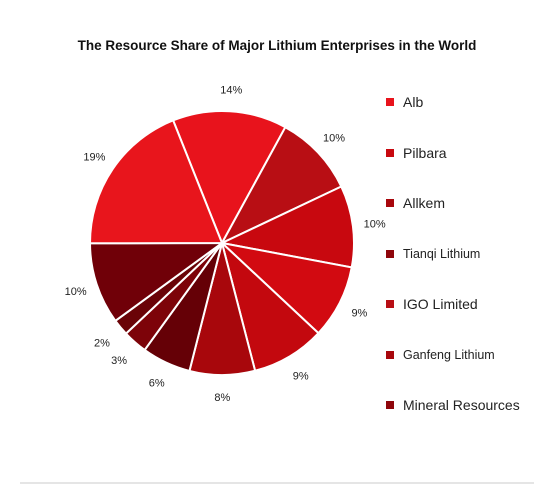 Image resolution: width=554 pixels, height=488 pixels. Describe the element at coordinates (424, 203) in the screenshot. I see `legend-label: Allkem` at that location.